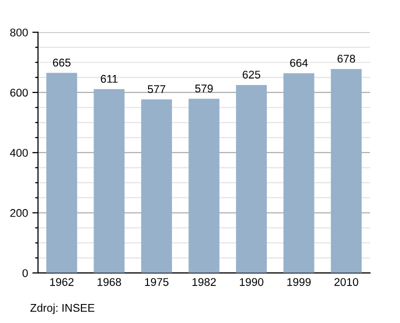  What do you see at coordinates (62, 282) in the screenshot?
I see `x-tick-label: 1962` at bounding box center [62, 282].